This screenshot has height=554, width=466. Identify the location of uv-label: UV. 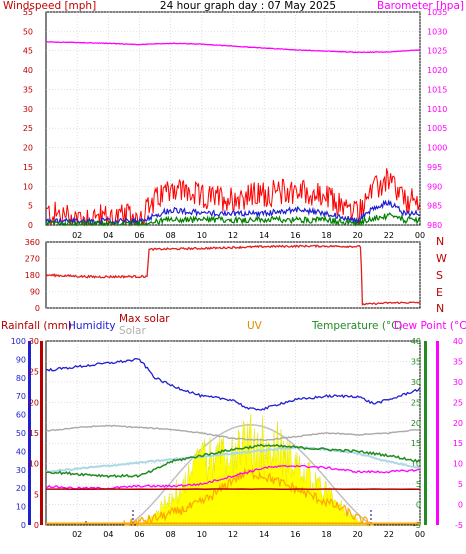
(255, 326).